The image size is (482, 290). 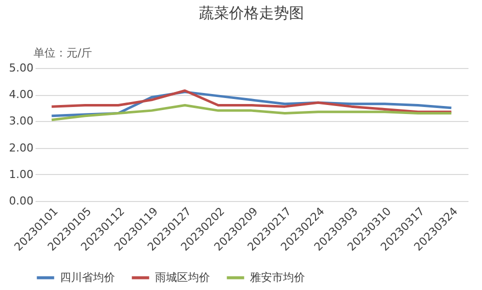 I want to click on y-tick-label: 2.00, so click(x=21, y=147).